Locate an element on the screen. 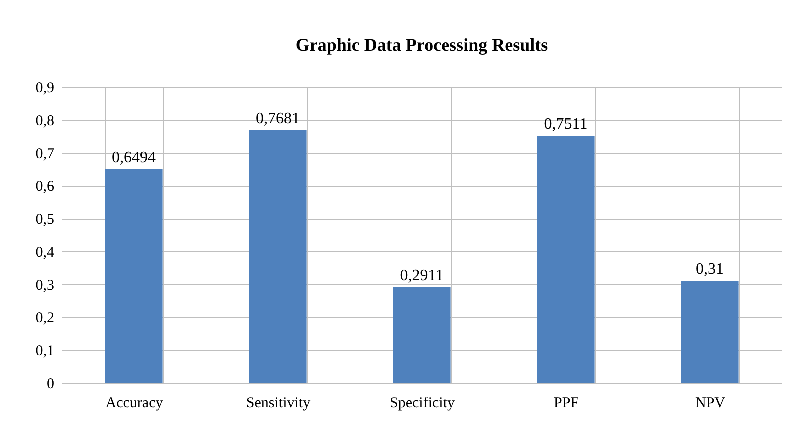 The image size is (798, 430). y-tick-label: 0,3 is located at coordinates (45, 286).